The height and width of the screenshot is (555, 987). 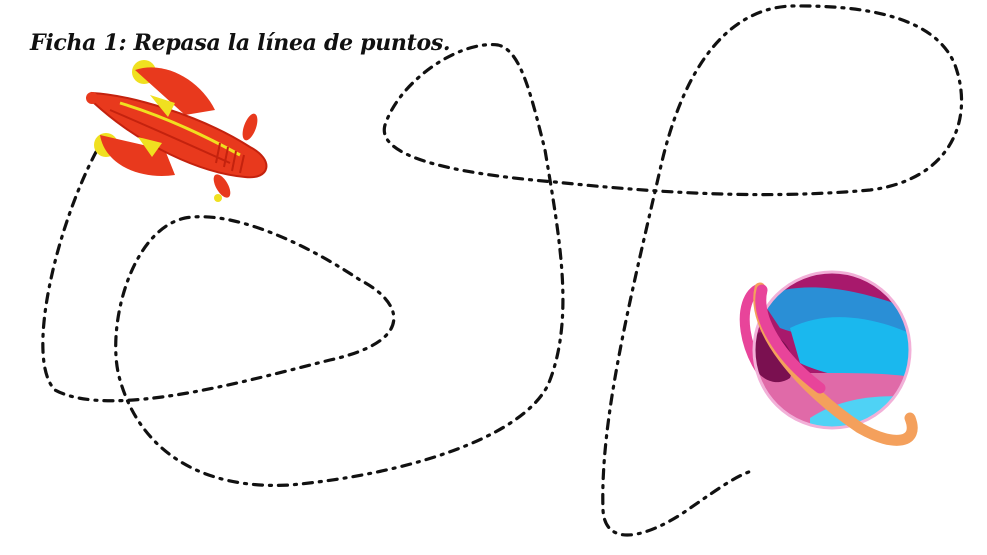 I want to click on worksheet-title: Ficha 1: Repasa la línea de puntos., so click(x=240, y=43).